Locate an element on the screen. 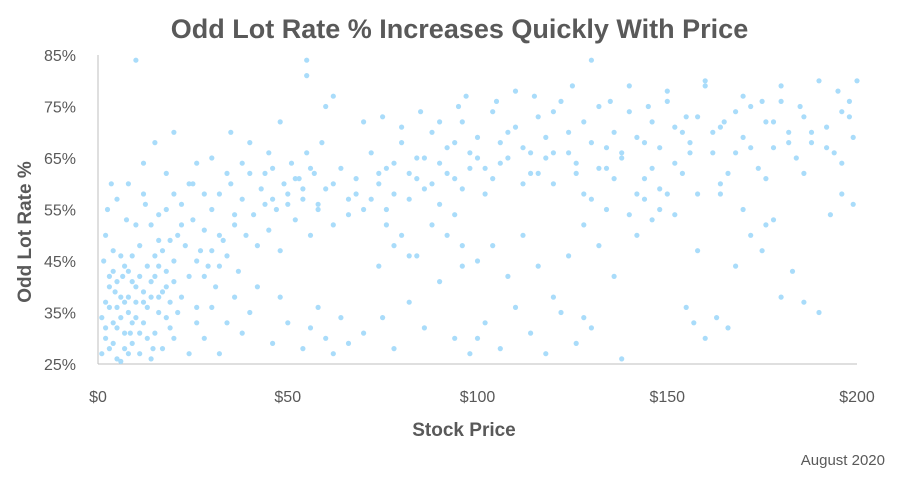 This screenshot has width=919, height=482. y-tick-label: 75% is located at coordinates (60, 108).